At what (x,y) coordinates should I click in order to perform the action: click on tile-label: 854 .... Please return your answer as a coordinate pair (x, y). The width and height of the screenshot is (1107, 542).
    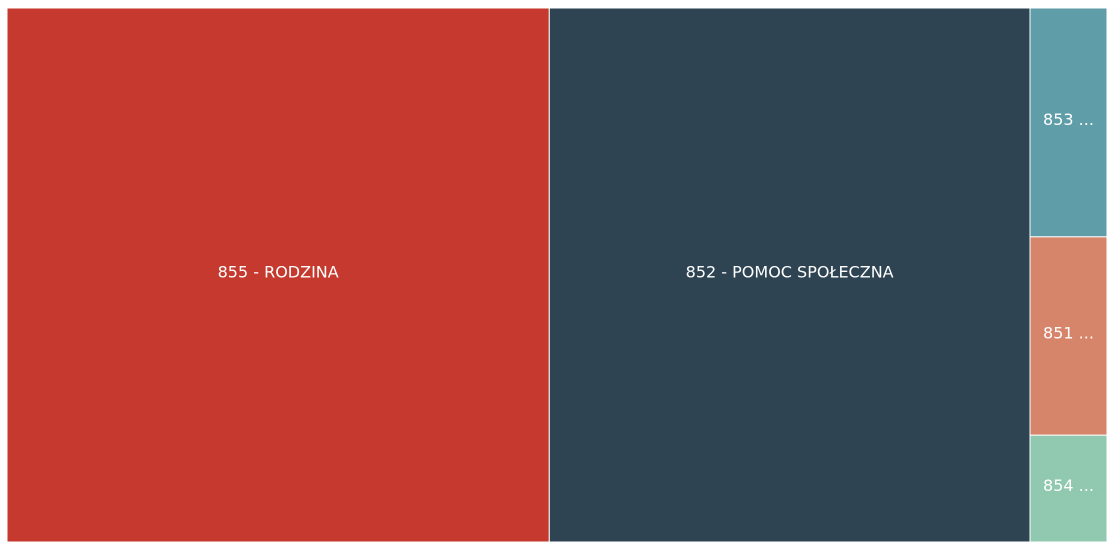
    Looking at the image, I should click on (1068, 485).